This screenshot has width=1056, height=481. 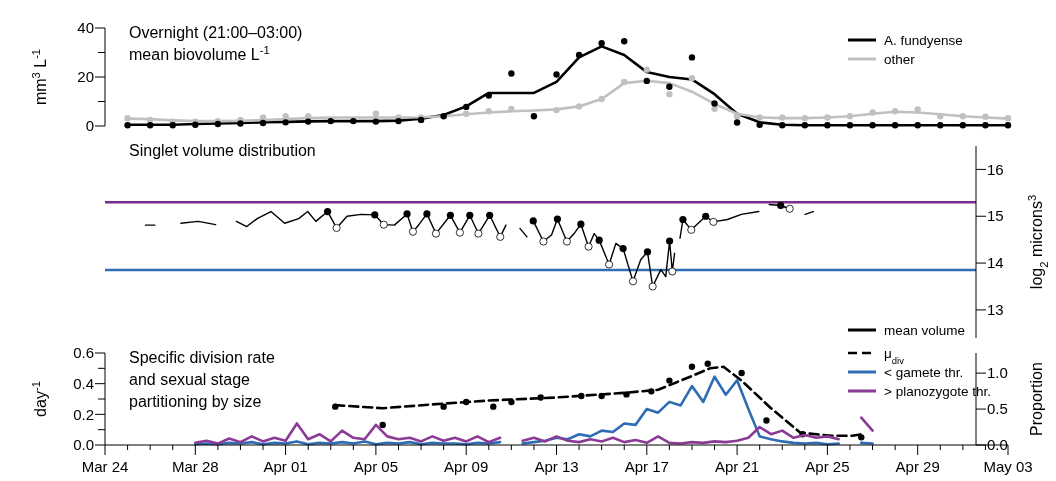 I want to click on x-tick-label: Apr 29, so click(x=917, y=466).